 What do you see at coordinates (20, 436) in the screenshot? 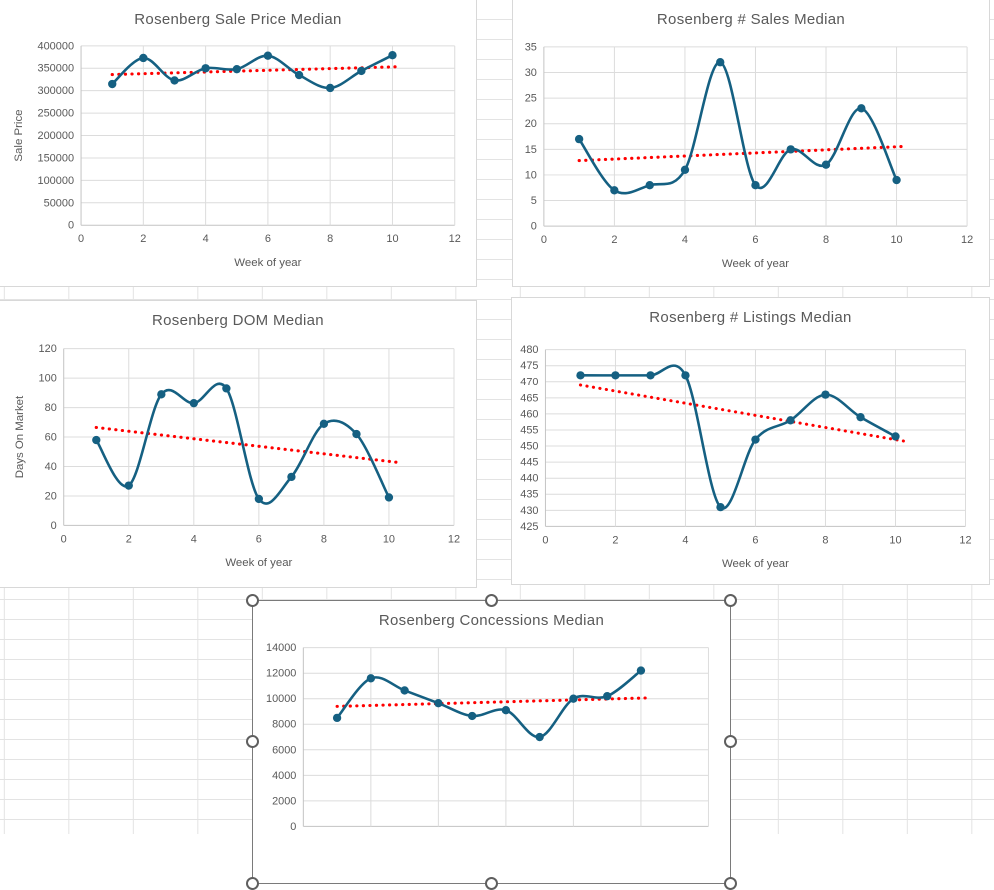
I see `y-axis-title: Days On Market` at bounding box center [20, 436].